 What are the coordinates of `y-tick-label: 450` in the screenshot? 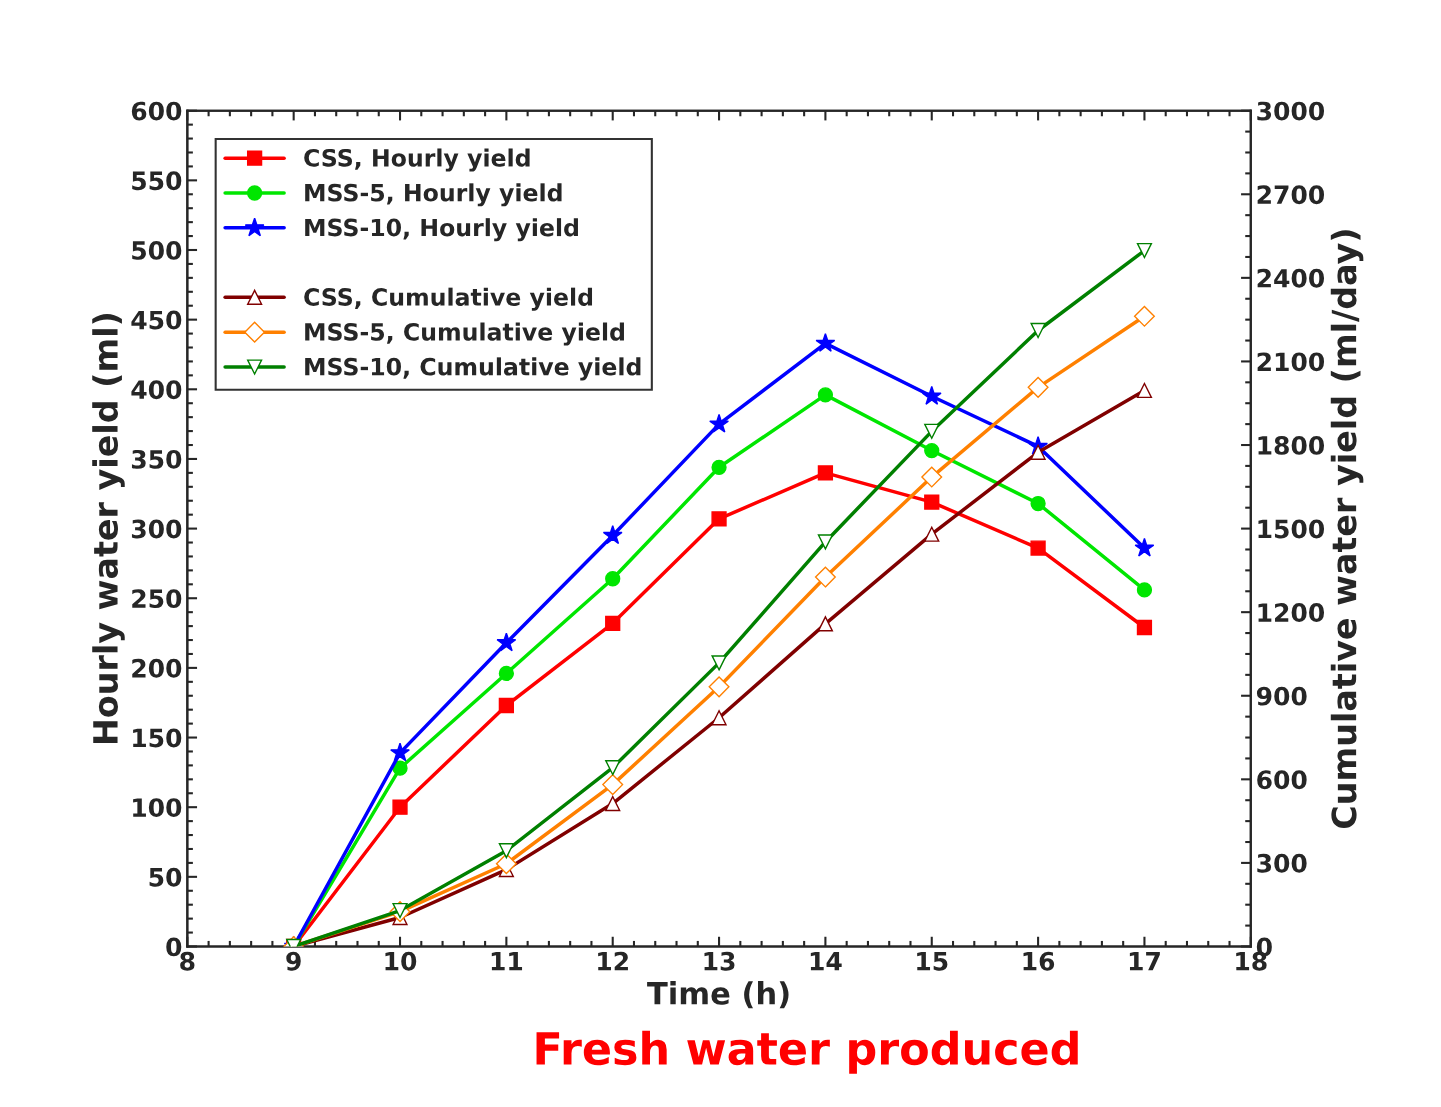 It's located at (156, 320).